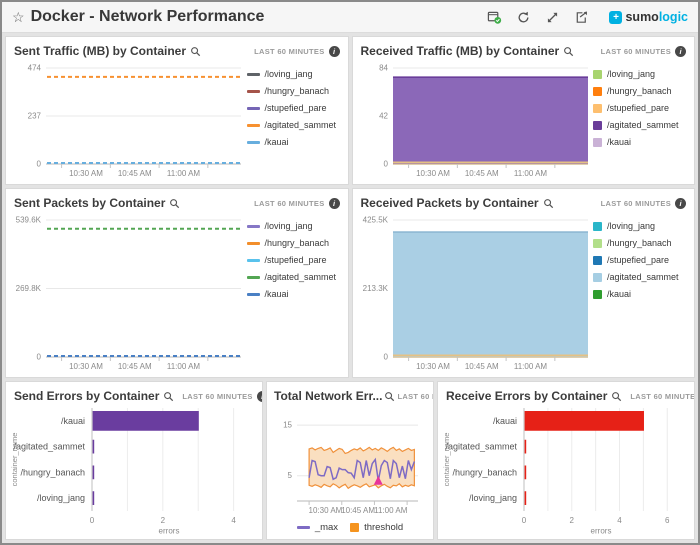  What do you see at coordinates (376, 527) in the screenshot?
I see `legend-item: threshold` at bounding box center [376, 527].